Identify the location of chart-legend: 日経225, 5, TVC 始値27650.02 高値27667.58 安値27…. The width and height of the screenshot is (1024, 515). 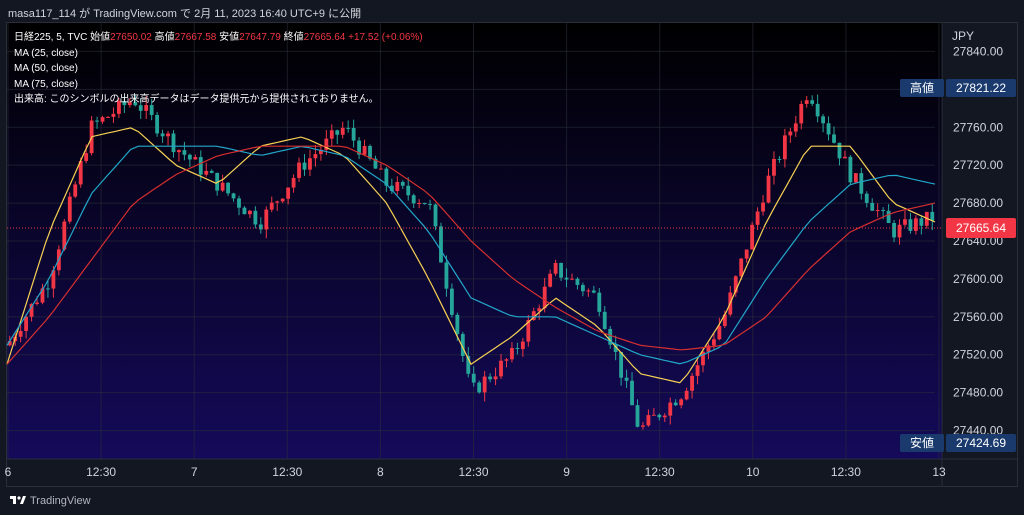
(218, 69).